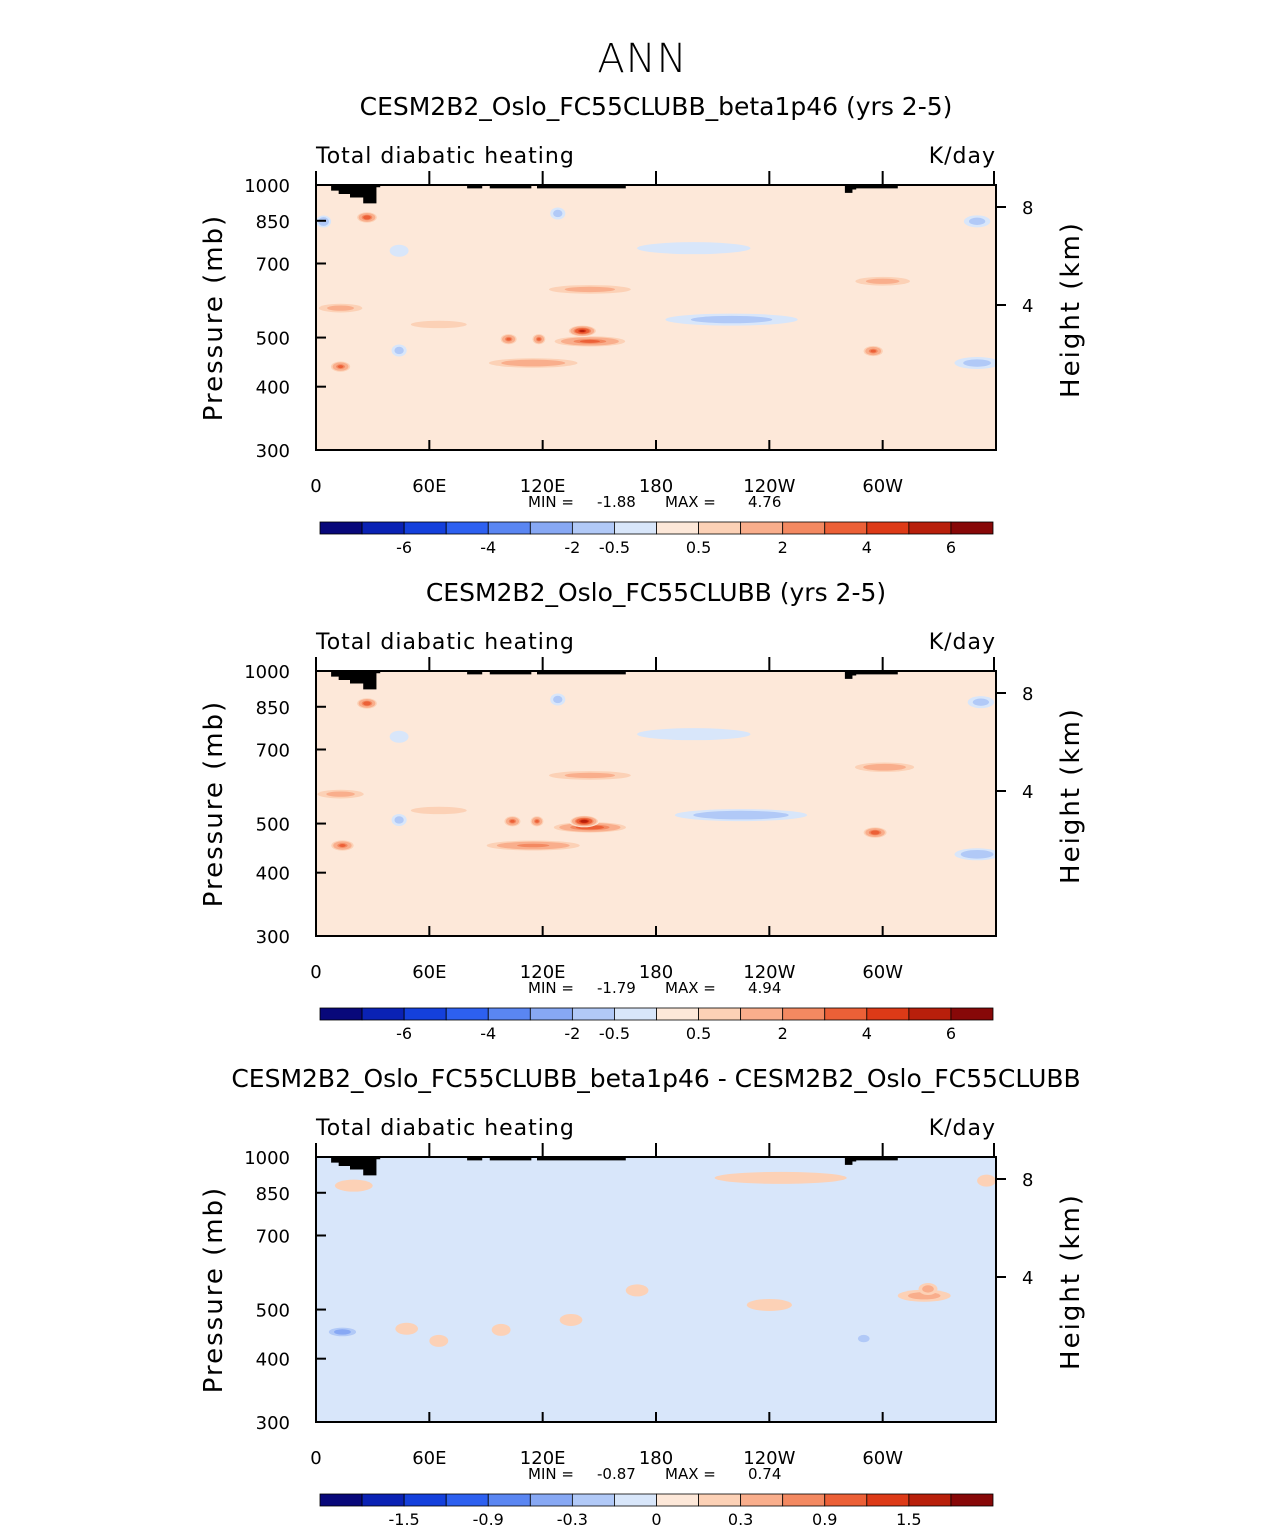 The height and width of the screenshot is (1531, 1285). What do you see at coordinates (273, 222) in the screenshot?
I see `y-tick-label: 850` at bounding box center [273, 222].